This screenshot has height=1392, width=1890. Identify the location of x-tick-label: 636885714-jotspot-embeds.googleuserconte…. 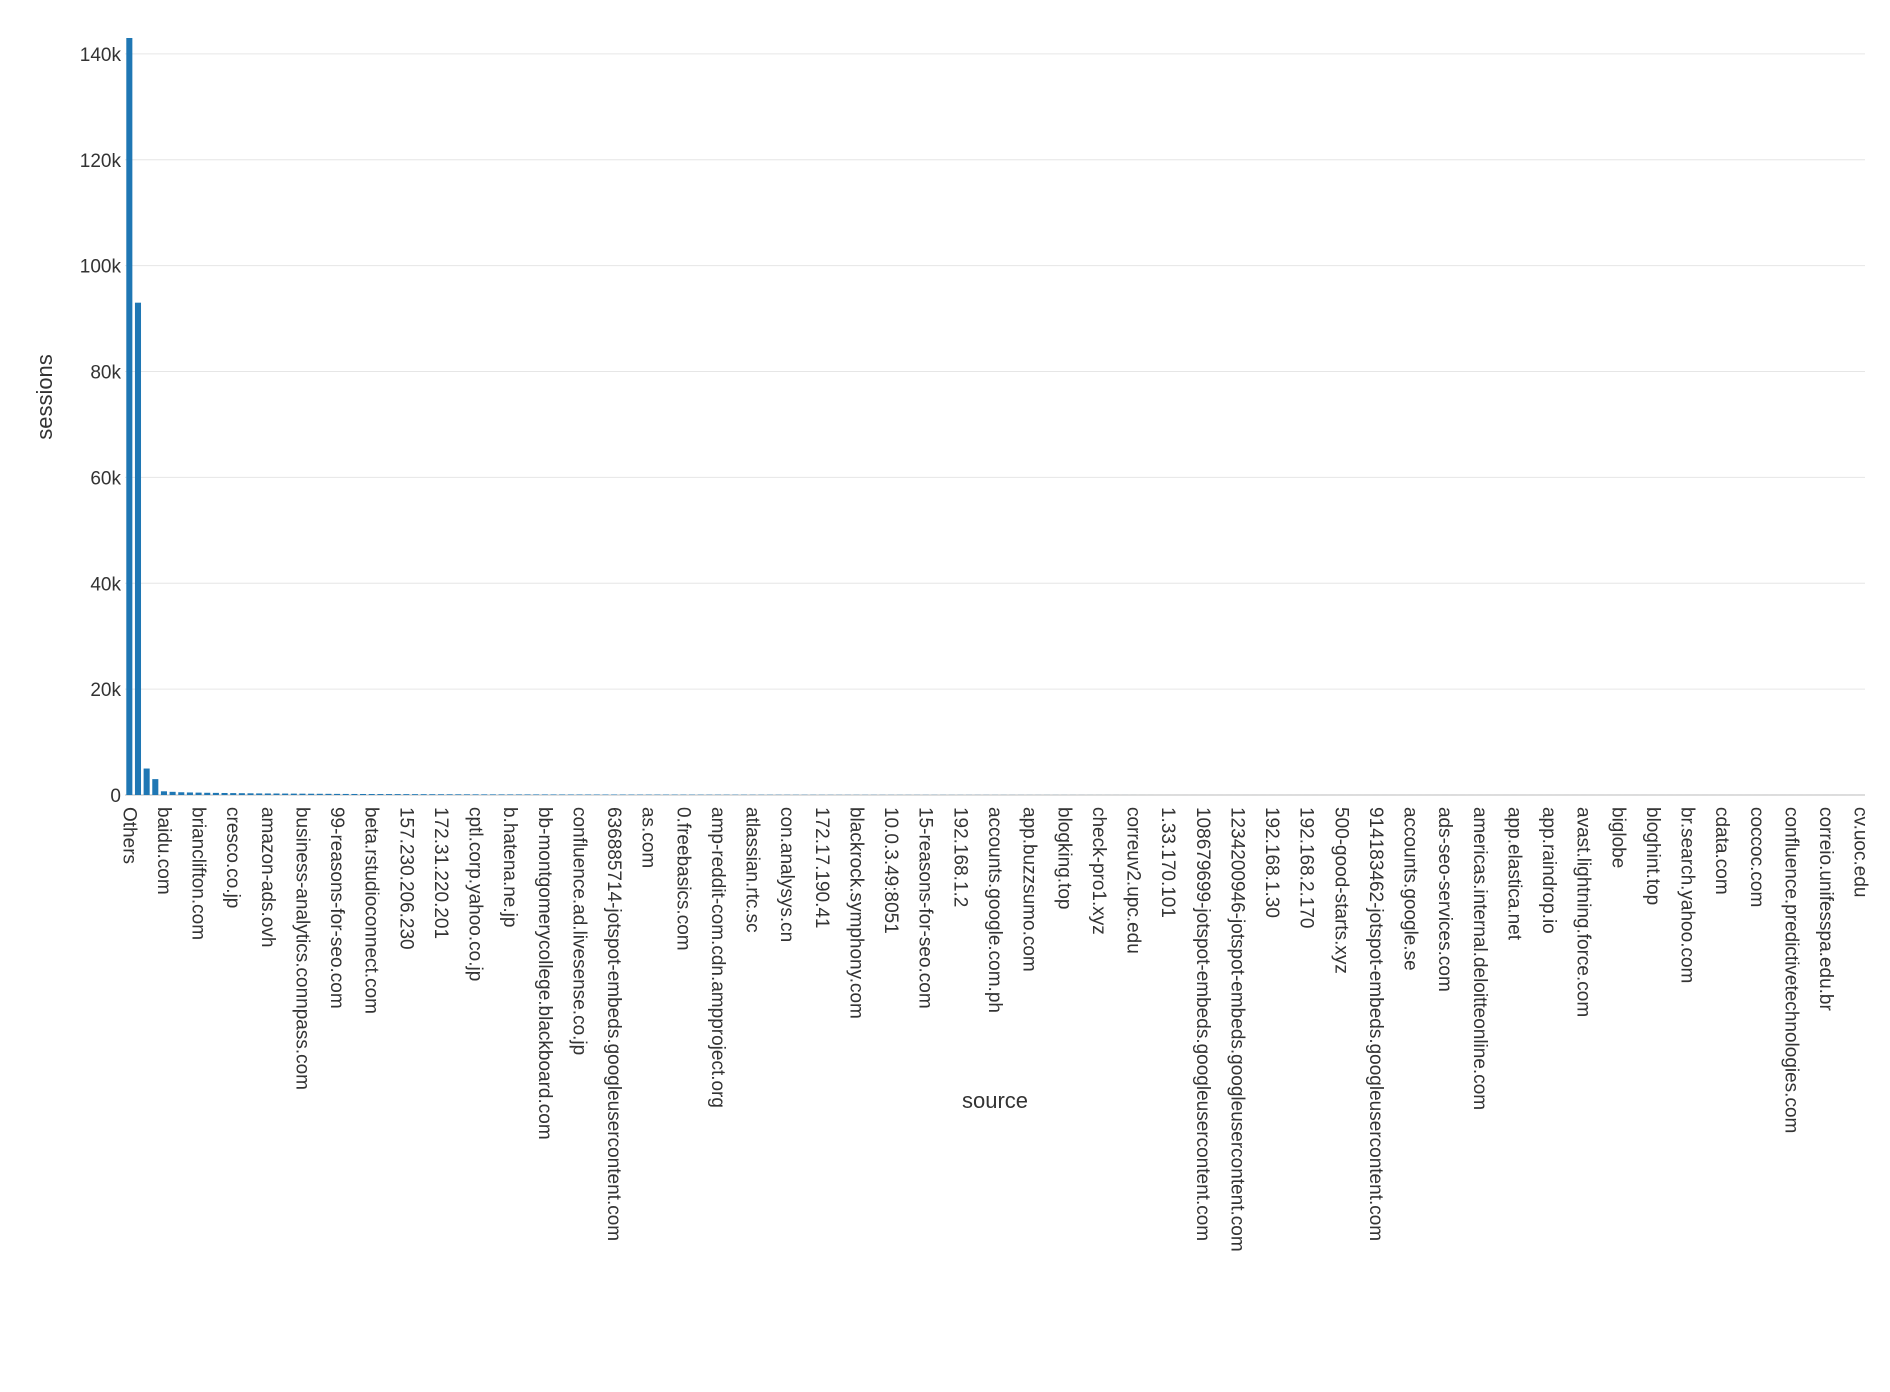
(613, 1024).